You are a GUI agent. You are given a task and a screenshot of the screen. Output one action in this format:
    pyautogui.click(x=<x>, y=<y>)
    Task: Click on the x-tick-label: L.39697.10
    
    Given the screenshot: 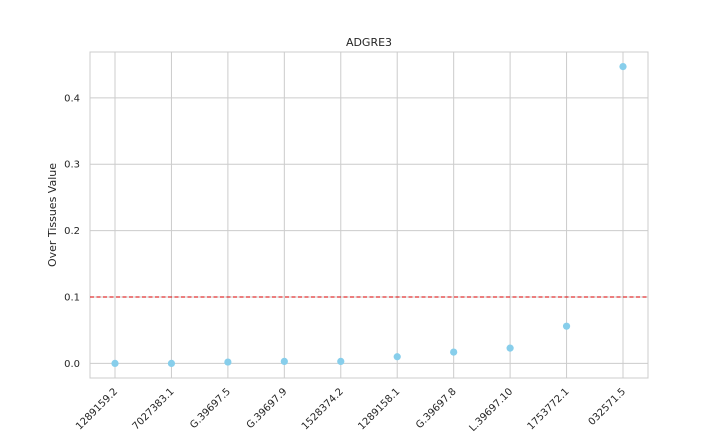 What is the action you would take?
    pyautogui.click(x=492, y=409)
    